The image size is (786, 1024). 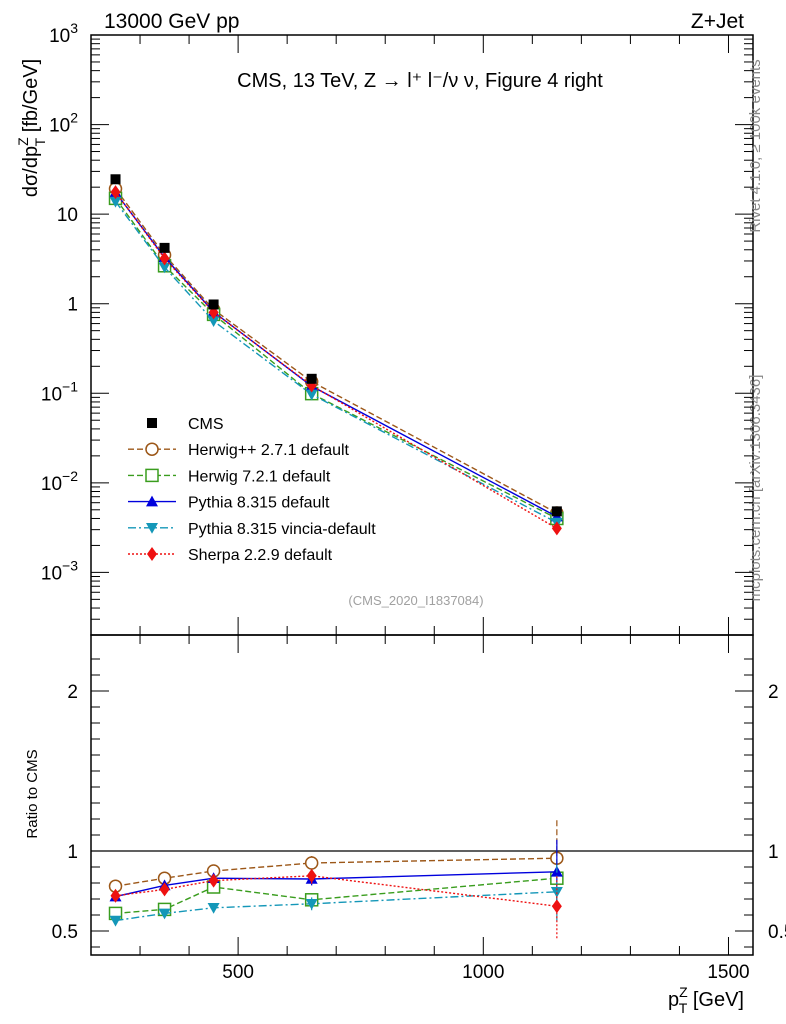 I want to click on y-axis-label: dσ/dpZT [fb/GeV], so click(x=31, y=128).